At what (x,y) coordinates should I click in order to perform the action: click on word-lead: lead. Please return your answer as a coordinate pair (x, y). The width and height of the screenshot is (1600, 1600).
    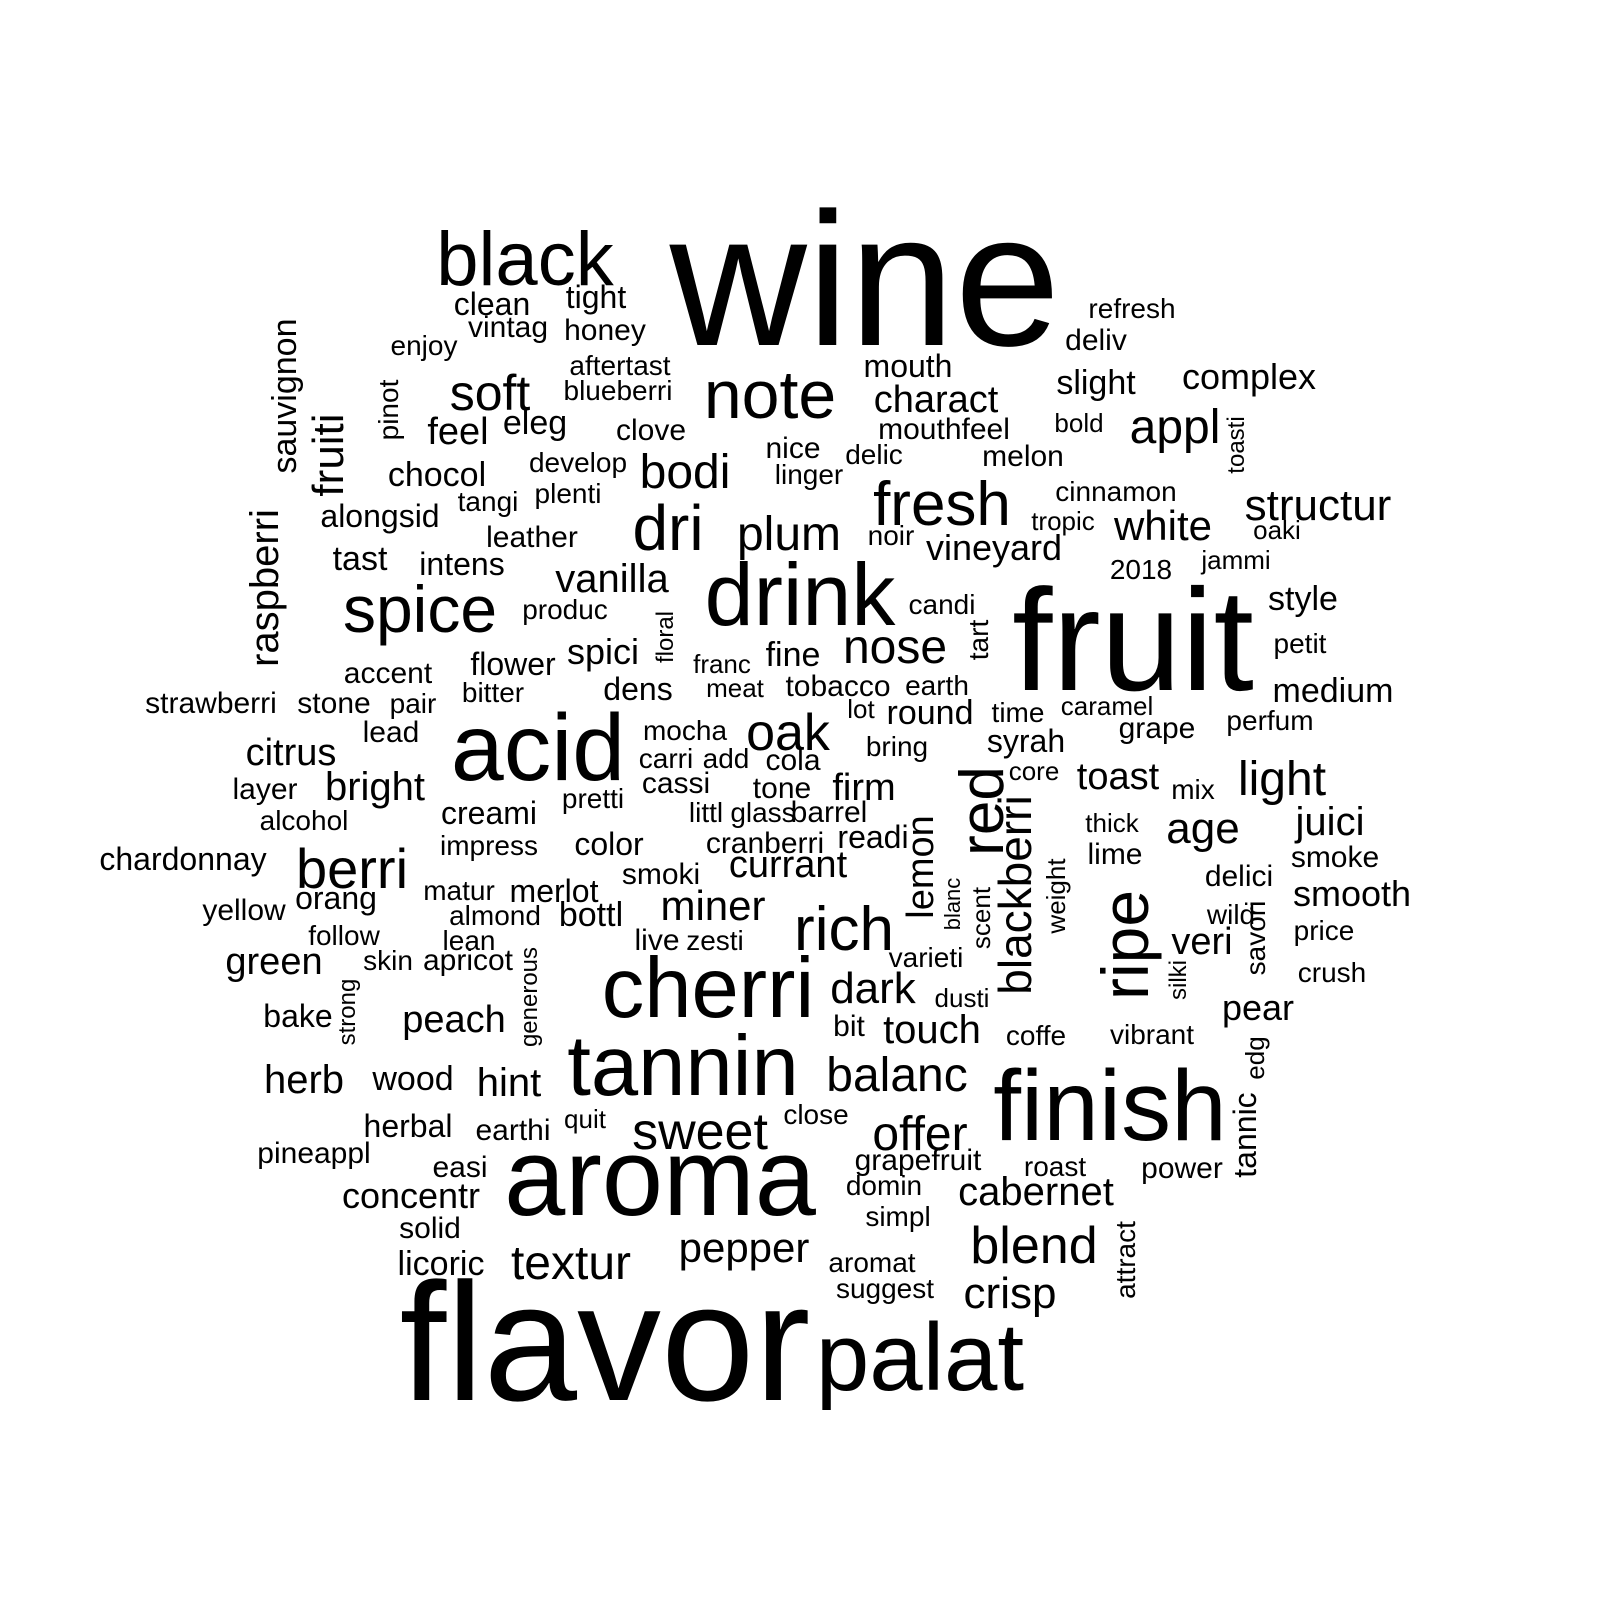
    Looking at the image, I should click on (391, 732).